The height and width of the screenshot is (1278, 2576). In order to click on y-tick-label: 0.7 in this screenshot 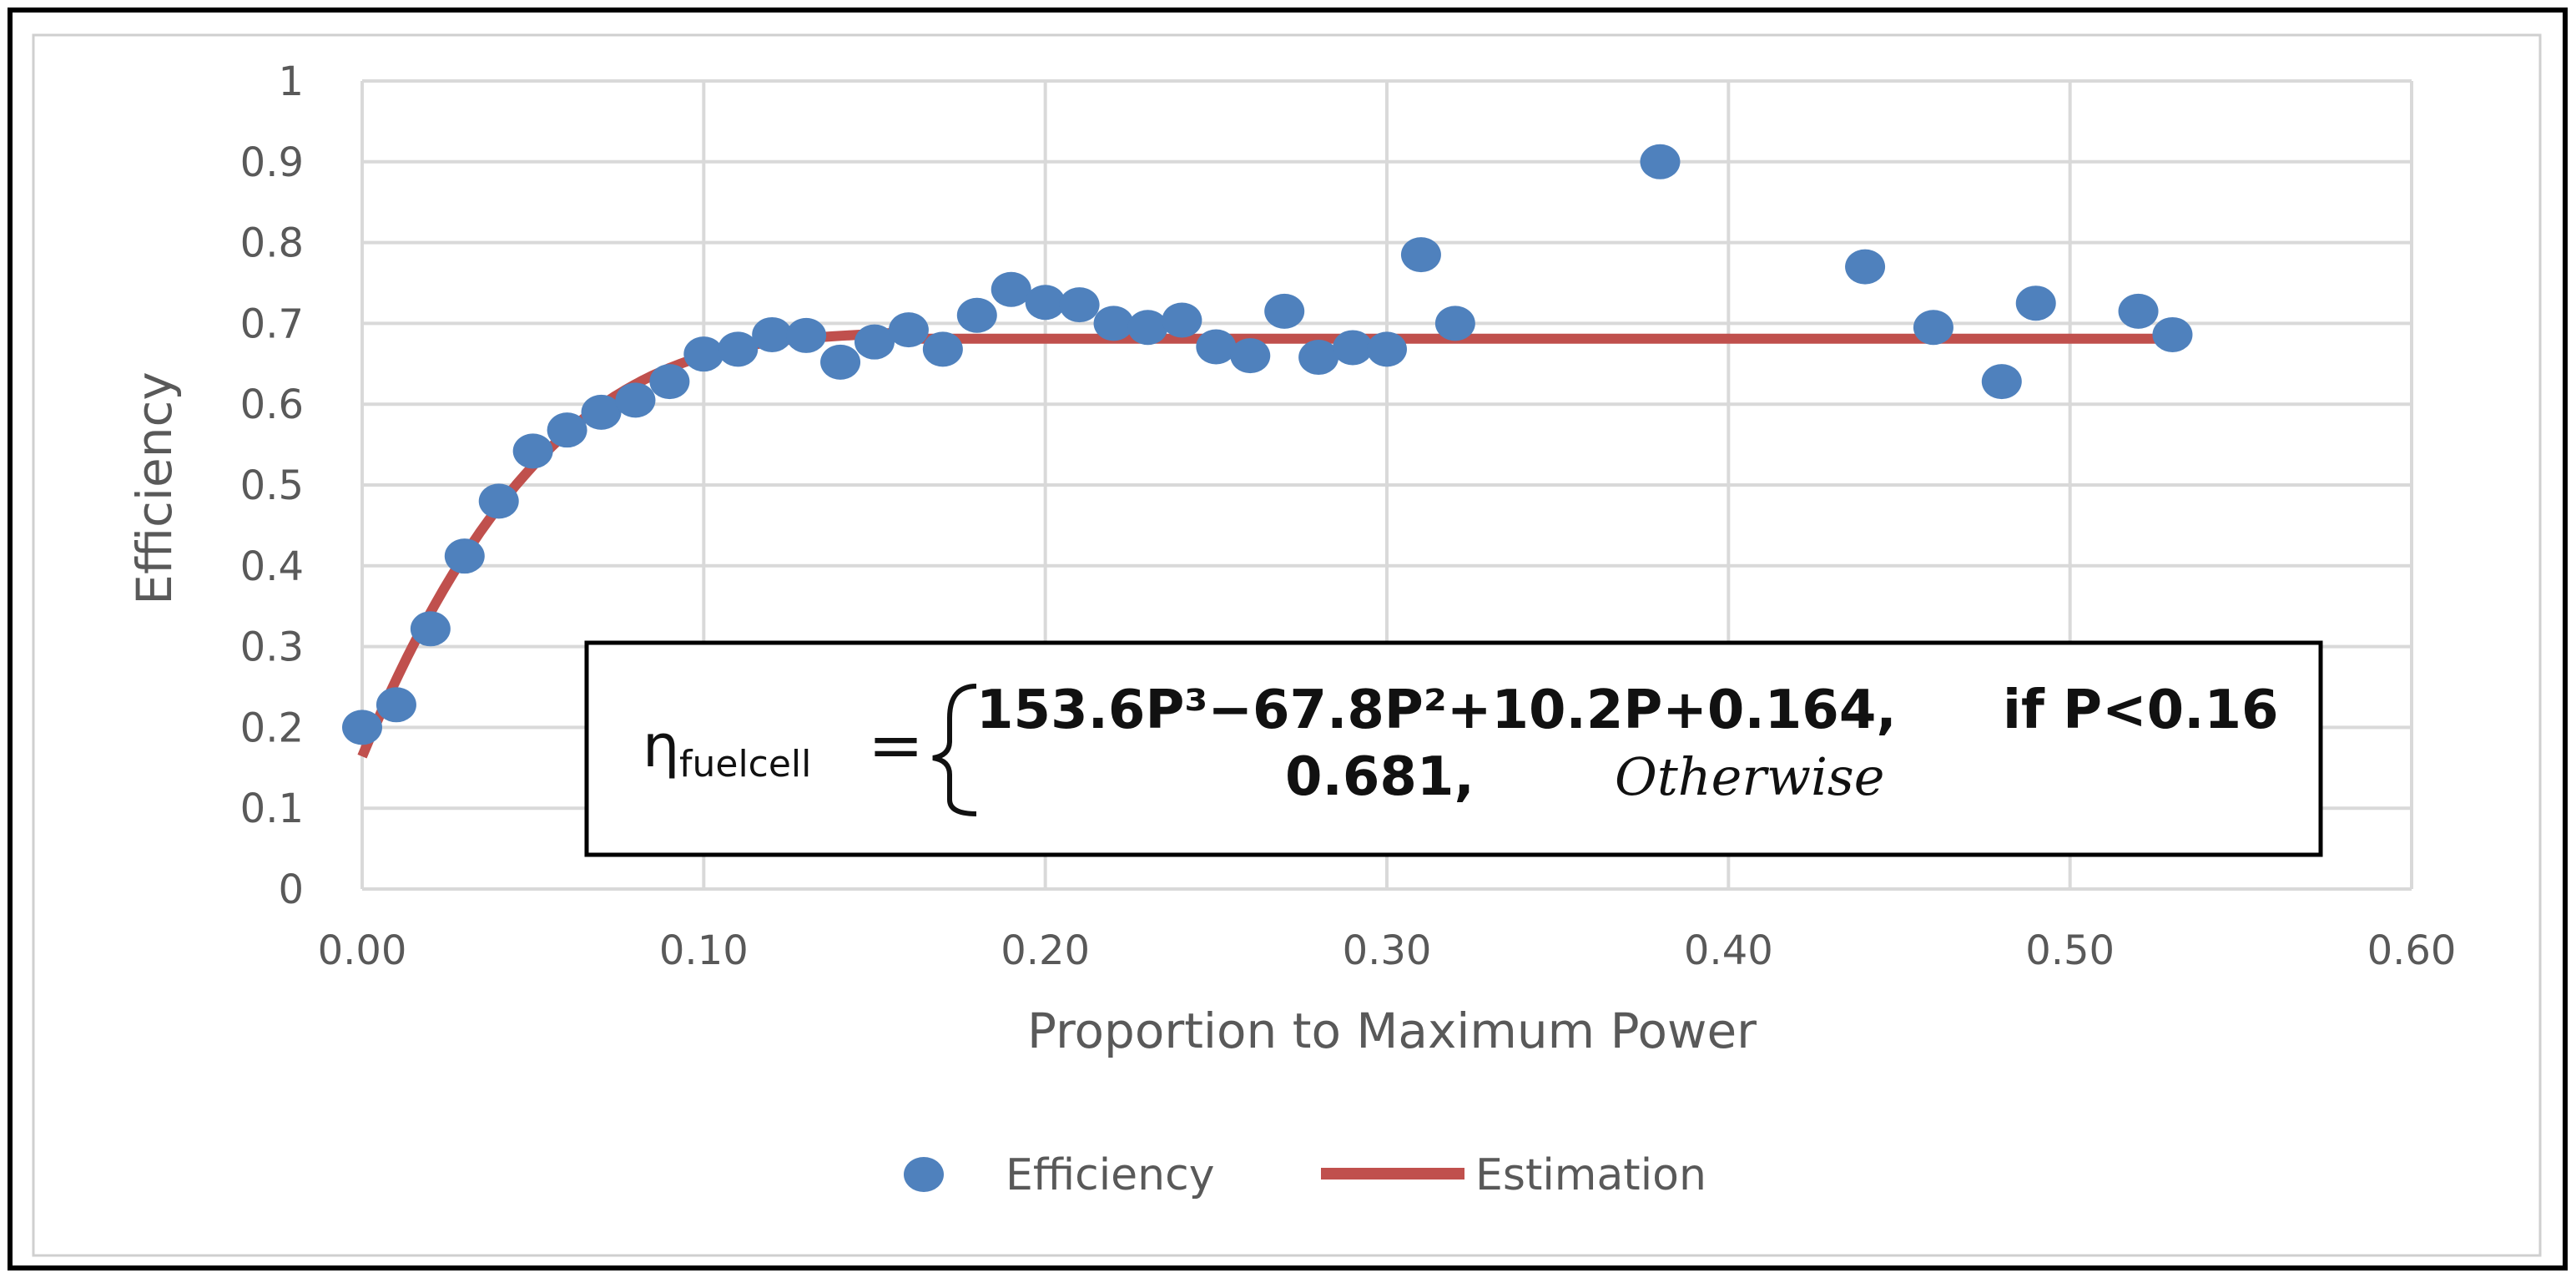, I will do `click(272, 324)`.